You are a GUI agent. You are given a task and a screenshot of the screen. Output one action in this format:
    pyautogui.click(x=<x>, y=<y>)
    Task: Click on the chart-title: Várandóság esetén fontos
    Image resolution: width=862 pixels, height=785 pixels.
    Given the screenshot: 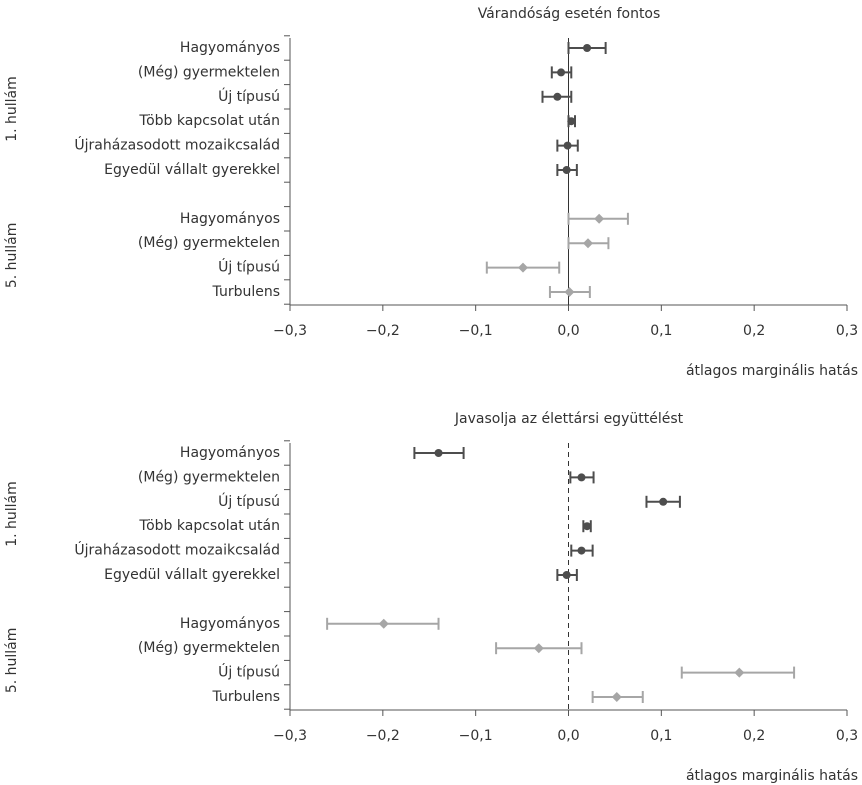 What is the action you would take?
    pyautogui.click(x=569, y=14)
    